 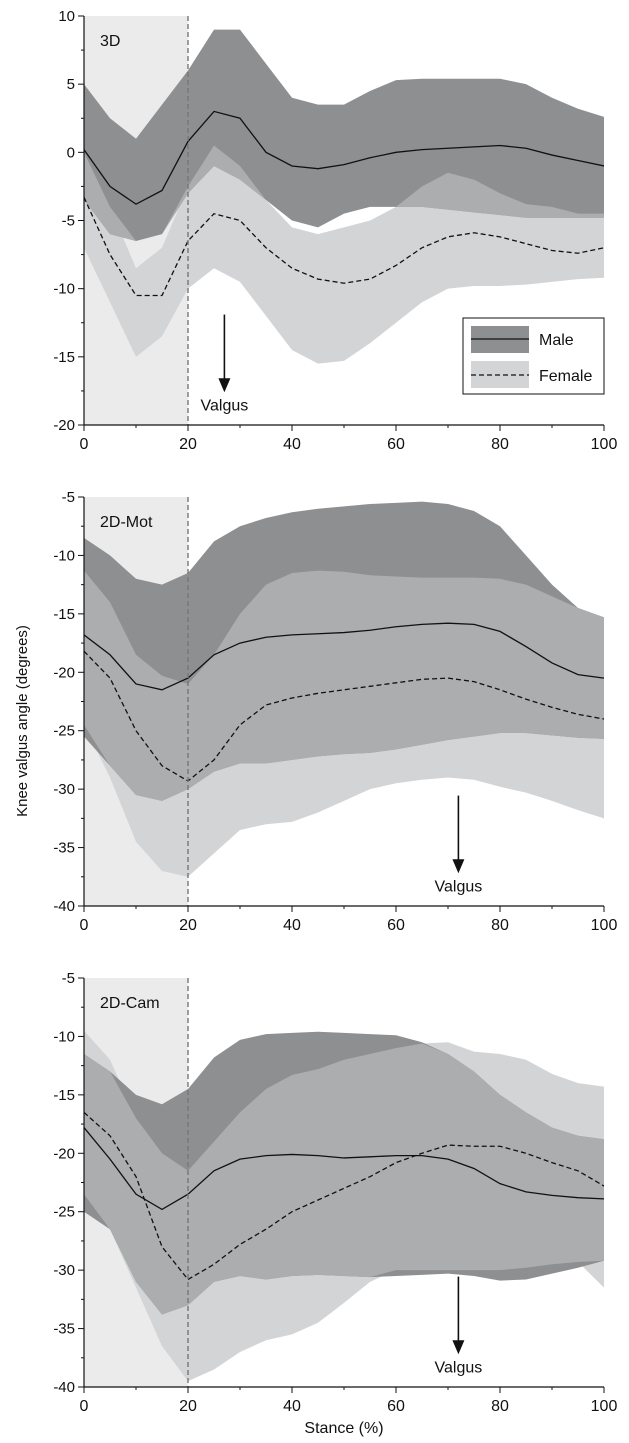 I want to click on y-tick-label: 0, so click(x=71, y=152).